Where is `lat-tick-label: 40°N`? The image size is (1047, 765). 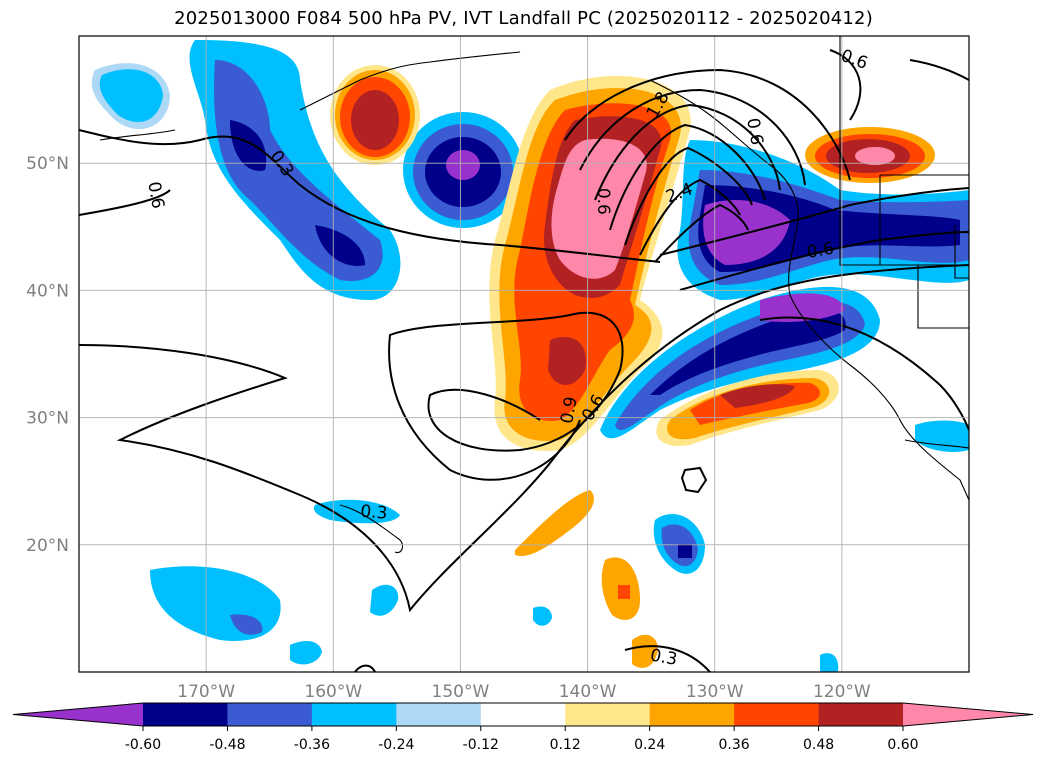
lat-tick-label: 40°N is located at coordinates (47, 291).